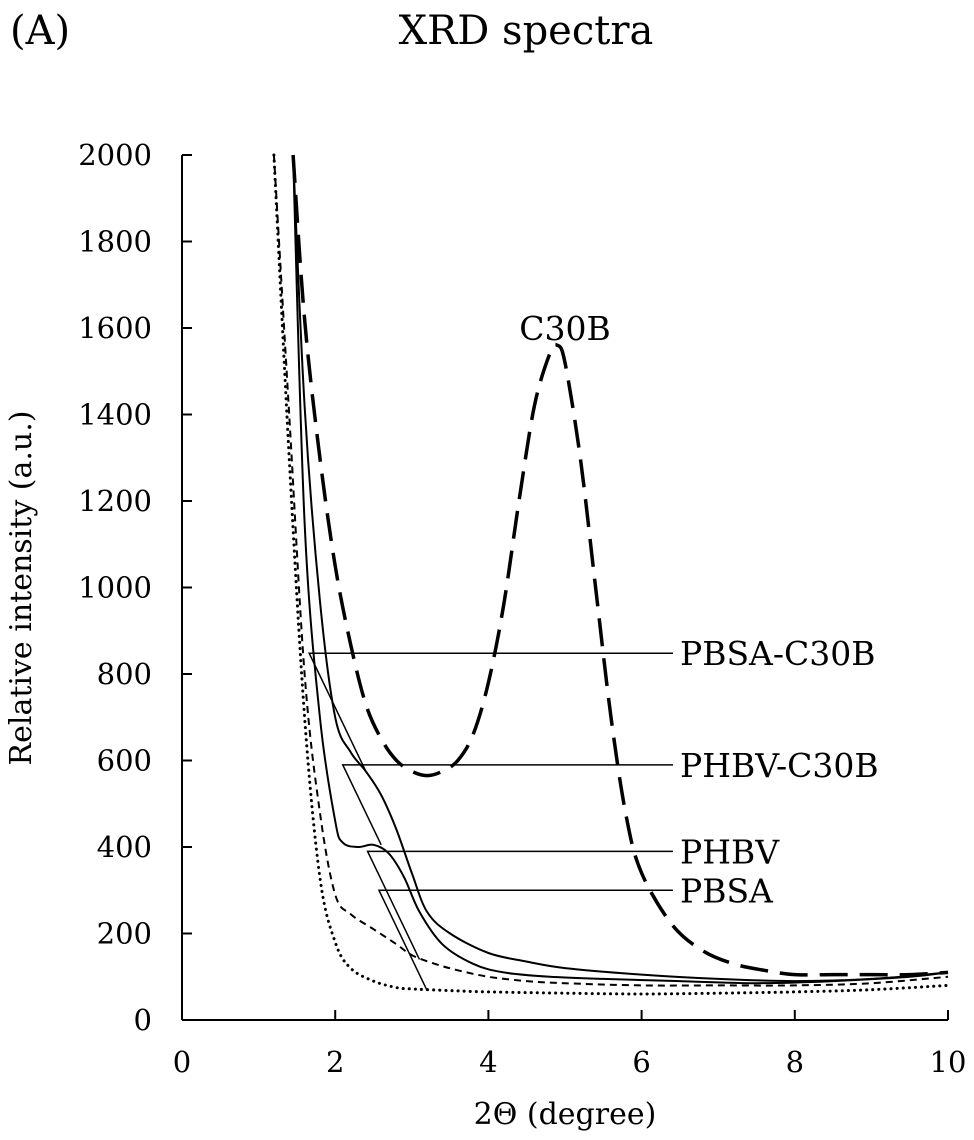 Image resolution: width=974 pixels, height=1140 pixels. What do you see at coordinates (124, 674) in the screenshot?
I see `y-tick-label: 800` at bounding box center [124, 674].